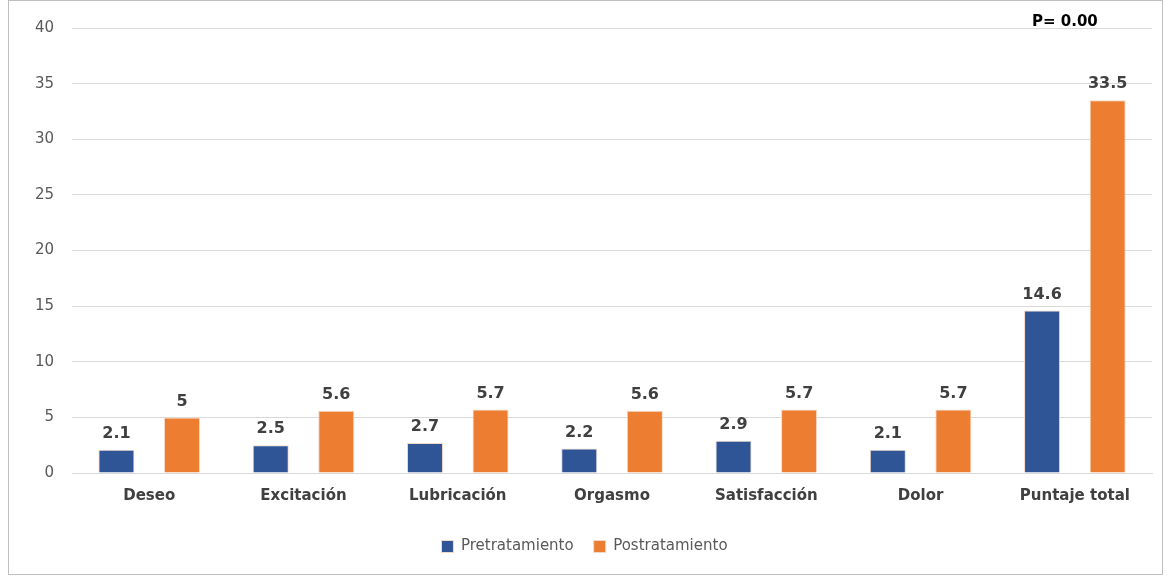 The width and height of the screenshot is (1167, 577). Describe the element at coordinates (44, 305) in the screenshot. I see `y-tick-label: 15` at that location.